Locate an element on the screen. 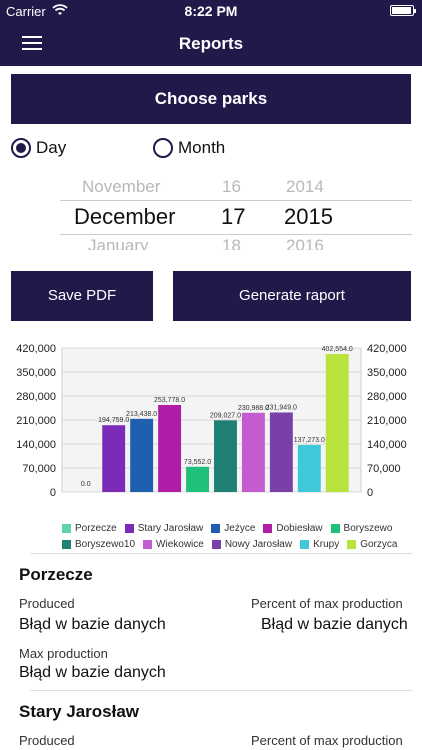  legend-item: Nowy Jarosław is located at coordinates (252, 544).